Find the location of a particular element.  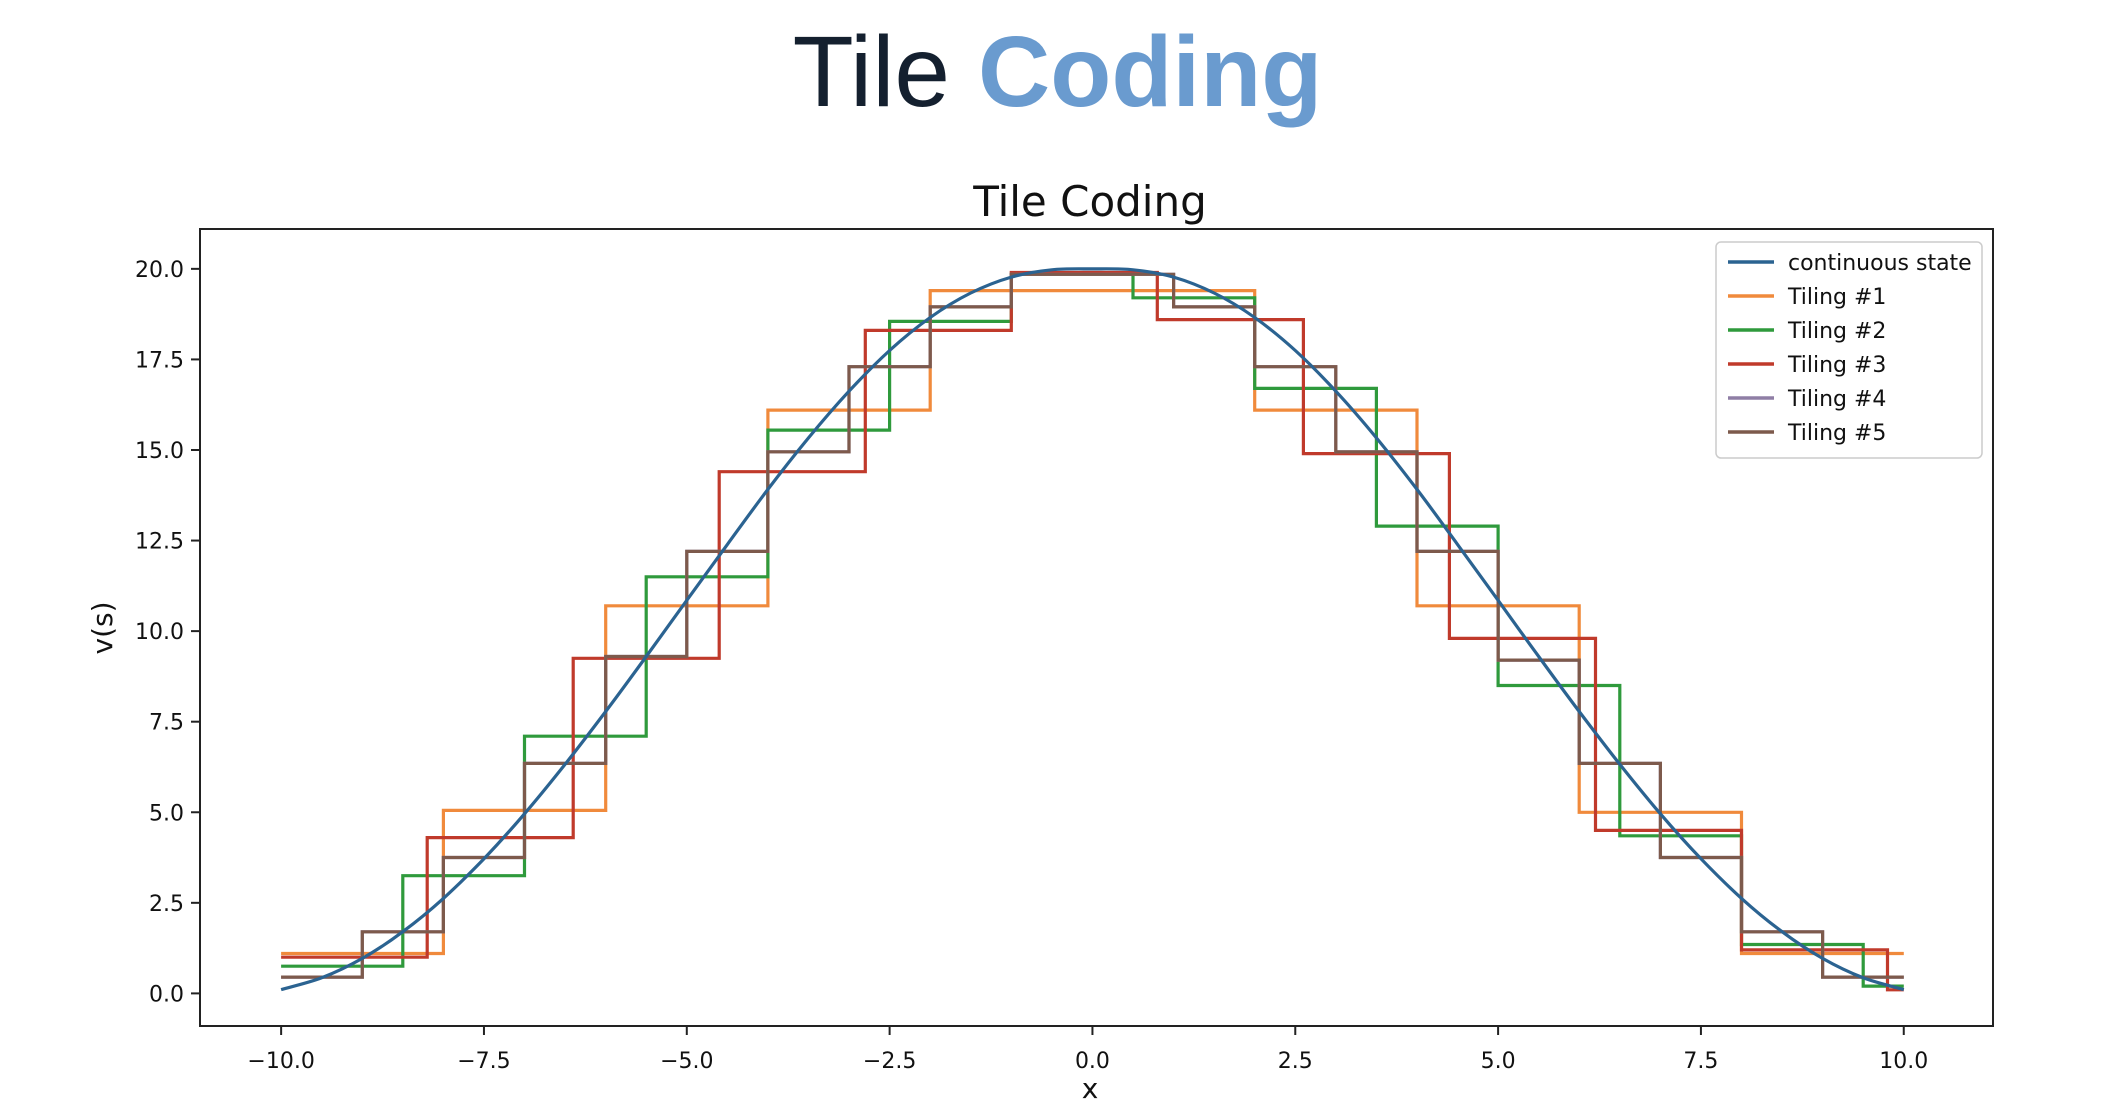

y-axis: 0.0 2.5 5.0 7.5 10.0 12.5 15.0 17.5 20.0 is located at coordinates (167, 632).